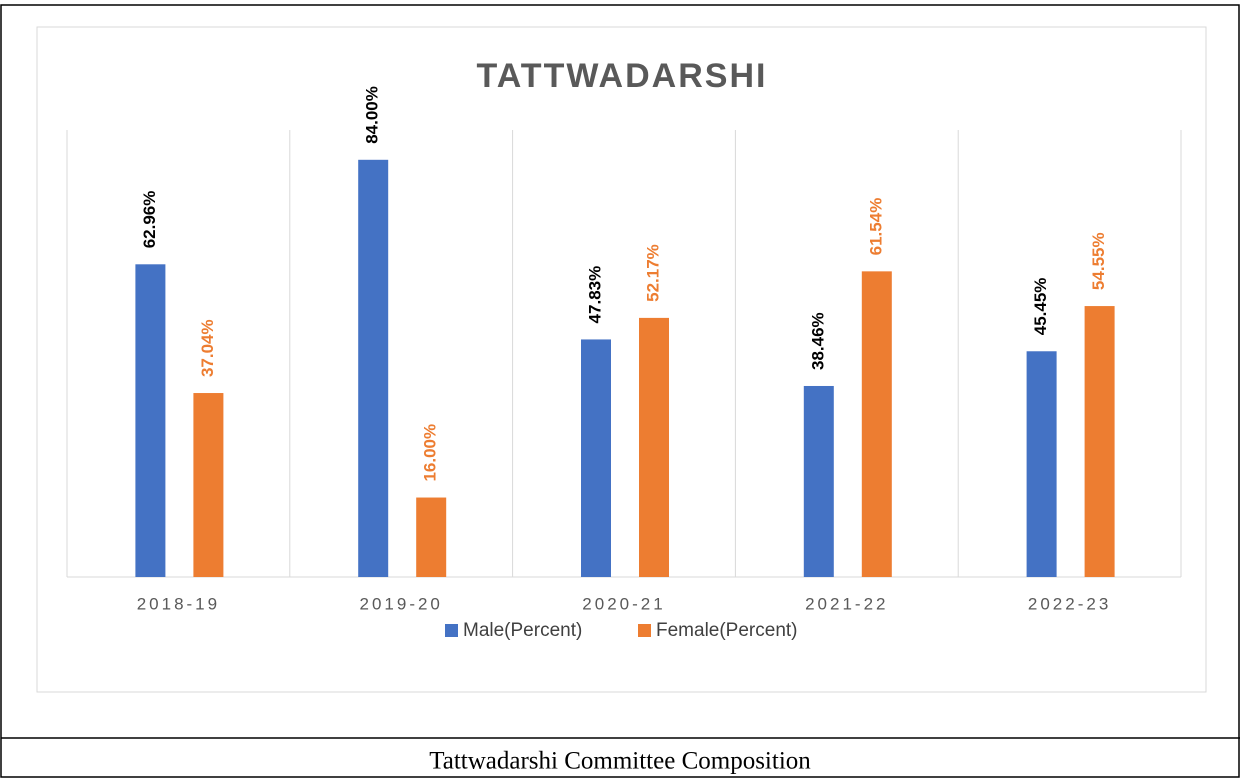  Describe the element at coordinates (622, 76) in the screenshot. I see `chart-title: TATTWADARSHI` at that location.